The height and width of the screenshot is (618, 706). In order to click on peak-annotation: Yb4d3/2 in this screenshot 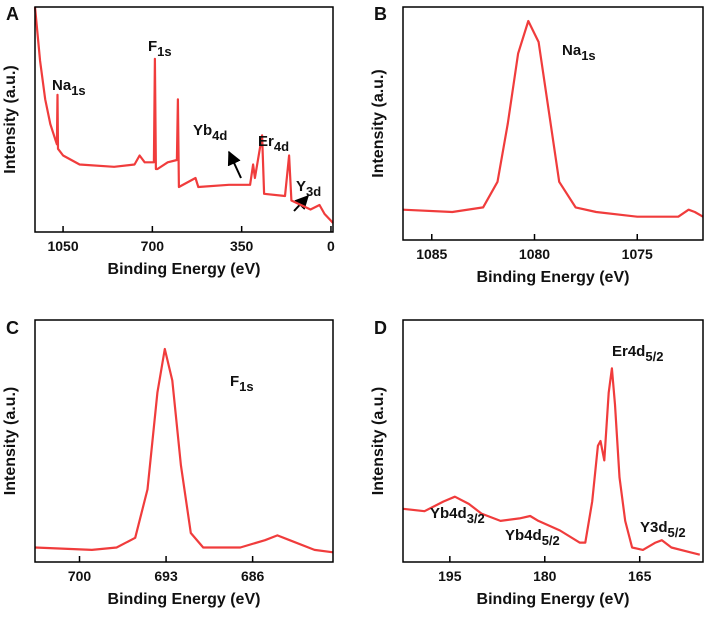, I will do `click(457, 515)`.